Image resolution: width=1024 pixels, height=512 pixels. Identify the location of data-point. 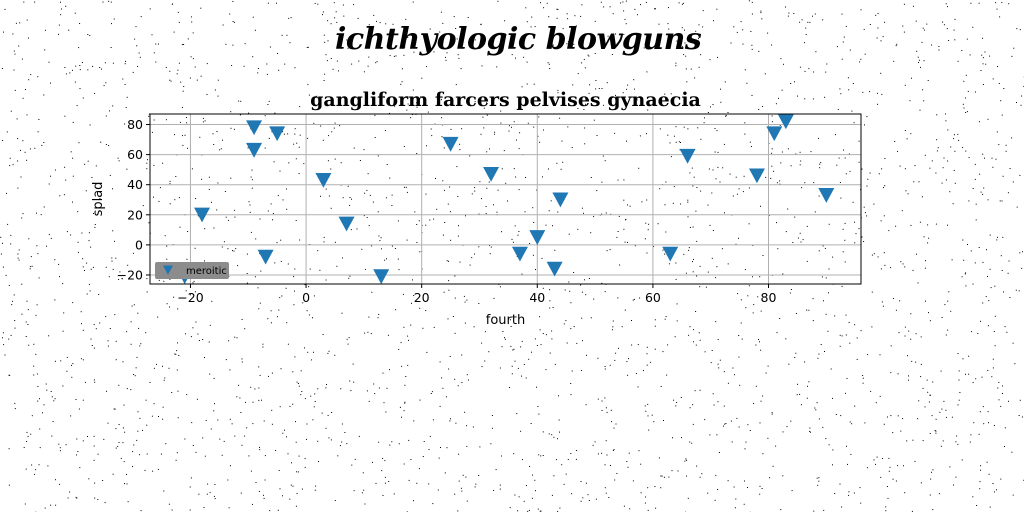
(537, 237).